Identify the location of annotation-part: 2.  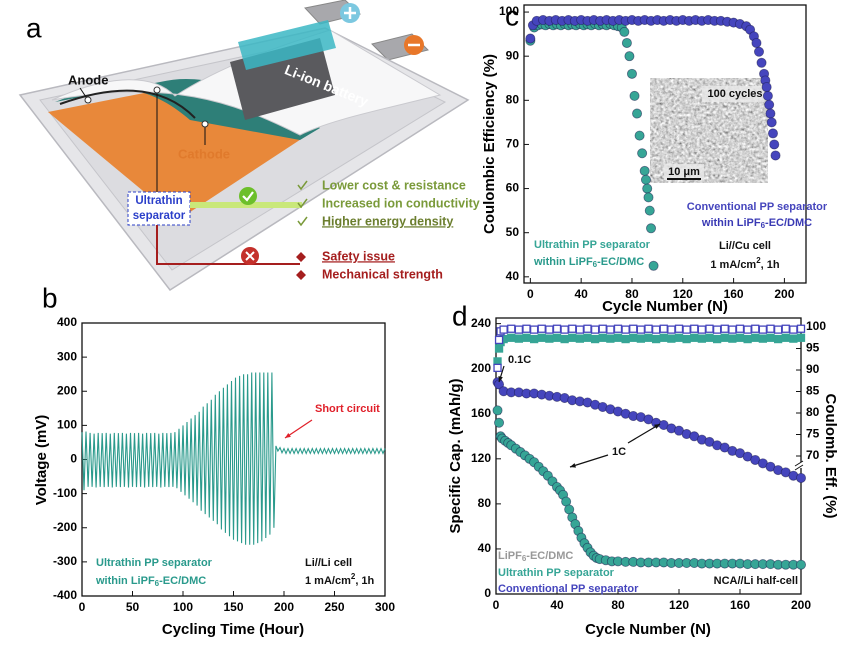
(758, 260).